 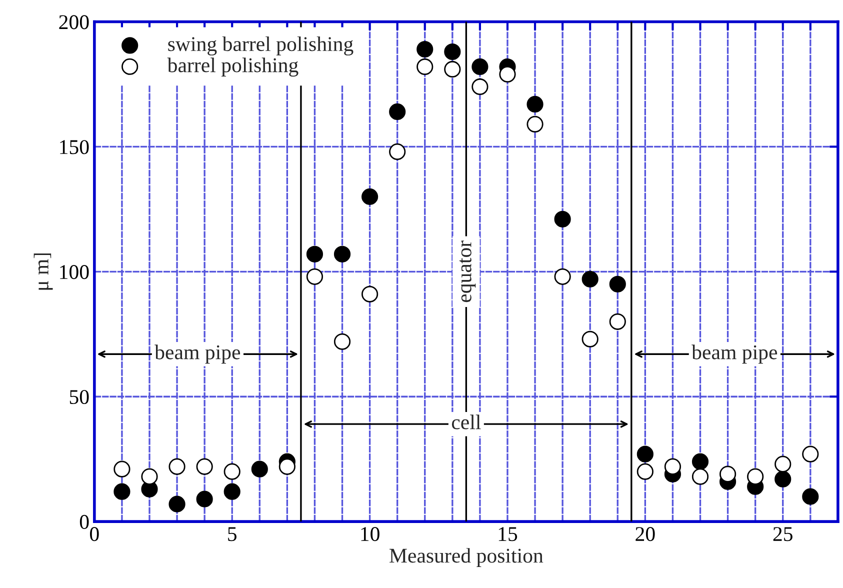 I want to click on y-tick-label: 100, so click(x=74, y=272).